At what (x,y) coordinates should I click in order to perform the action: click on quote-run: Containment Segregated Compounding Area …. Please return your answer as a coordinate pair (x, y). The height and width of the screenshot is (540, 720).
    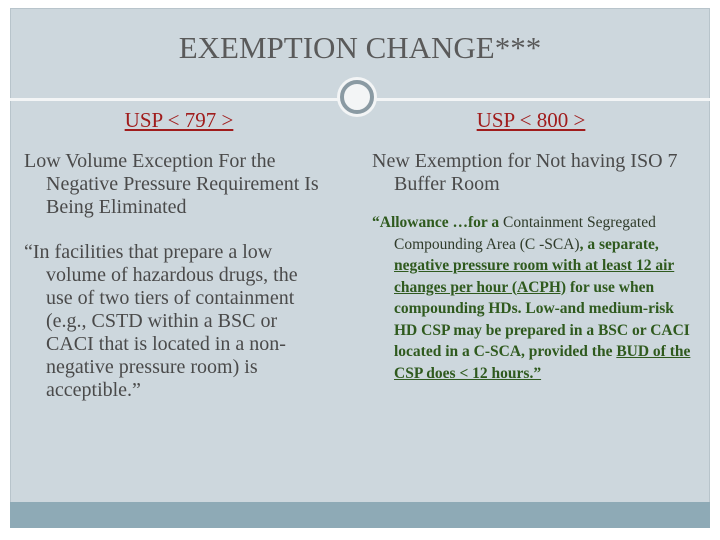
    Looking at the image, I should click on (525, 233).